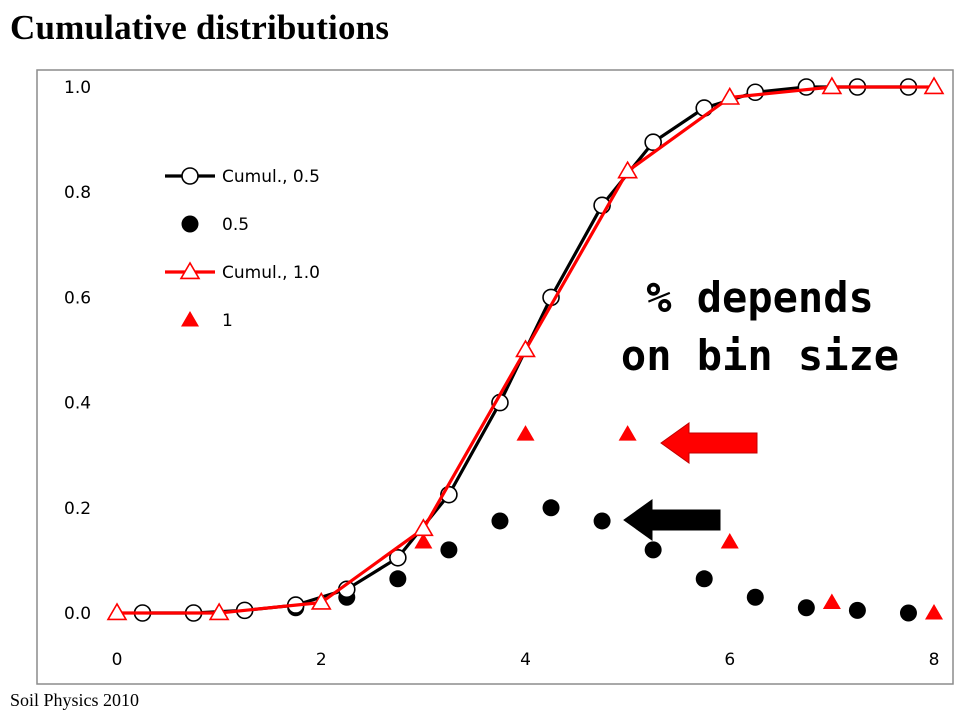 The width and height of the screenshot is (960, 720). I want to click on legend-entry: Cumul., 1.0, so click(242, 272).